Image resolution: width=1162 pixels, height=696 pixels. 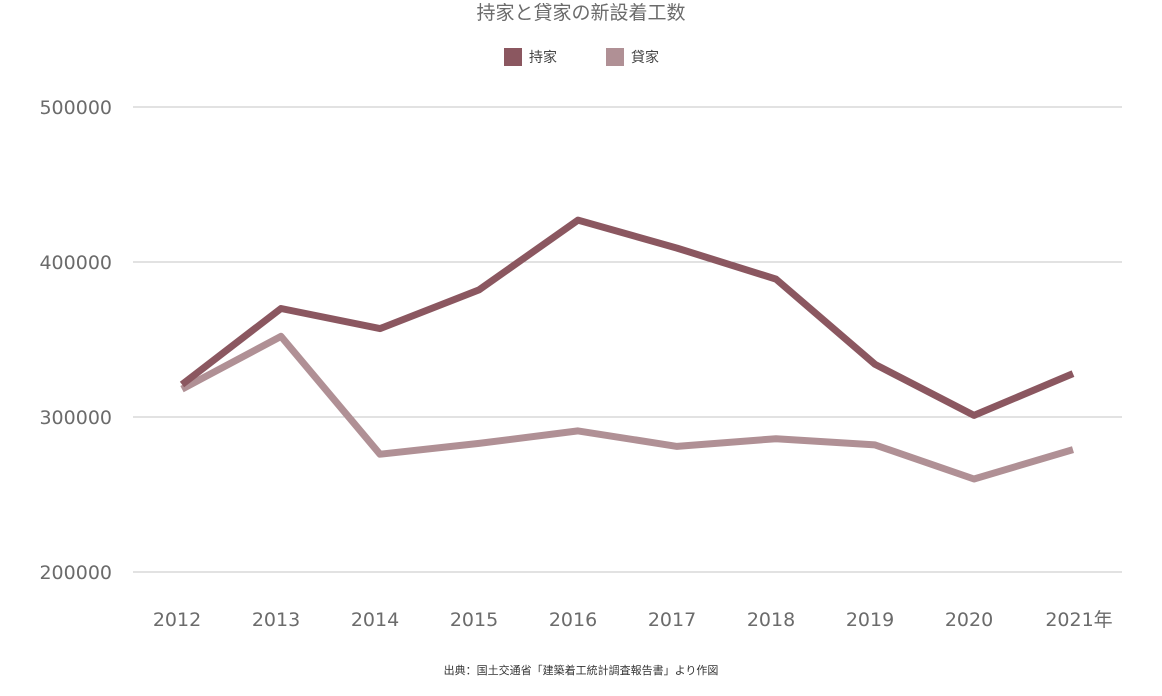 What do you see at coordinates (75, 418) in the screenshot?
I see `y-tick-label: 300000` at bounding box center [75, 418].